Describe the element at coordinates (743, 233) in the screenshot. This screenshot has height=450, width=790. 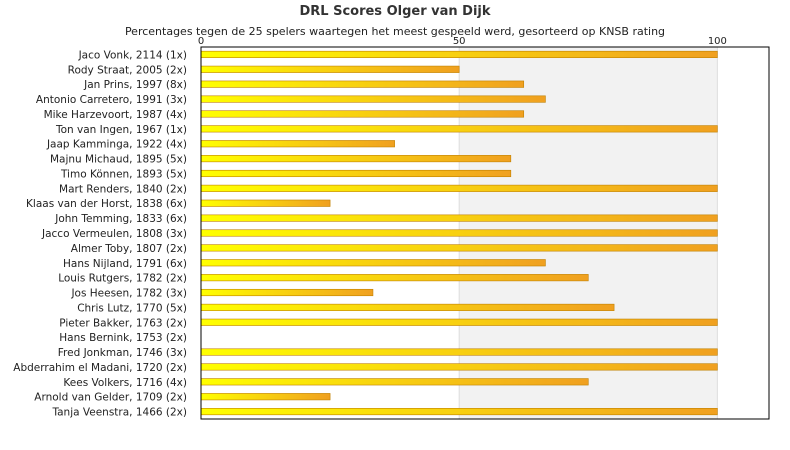
I see `background-band` at that location.